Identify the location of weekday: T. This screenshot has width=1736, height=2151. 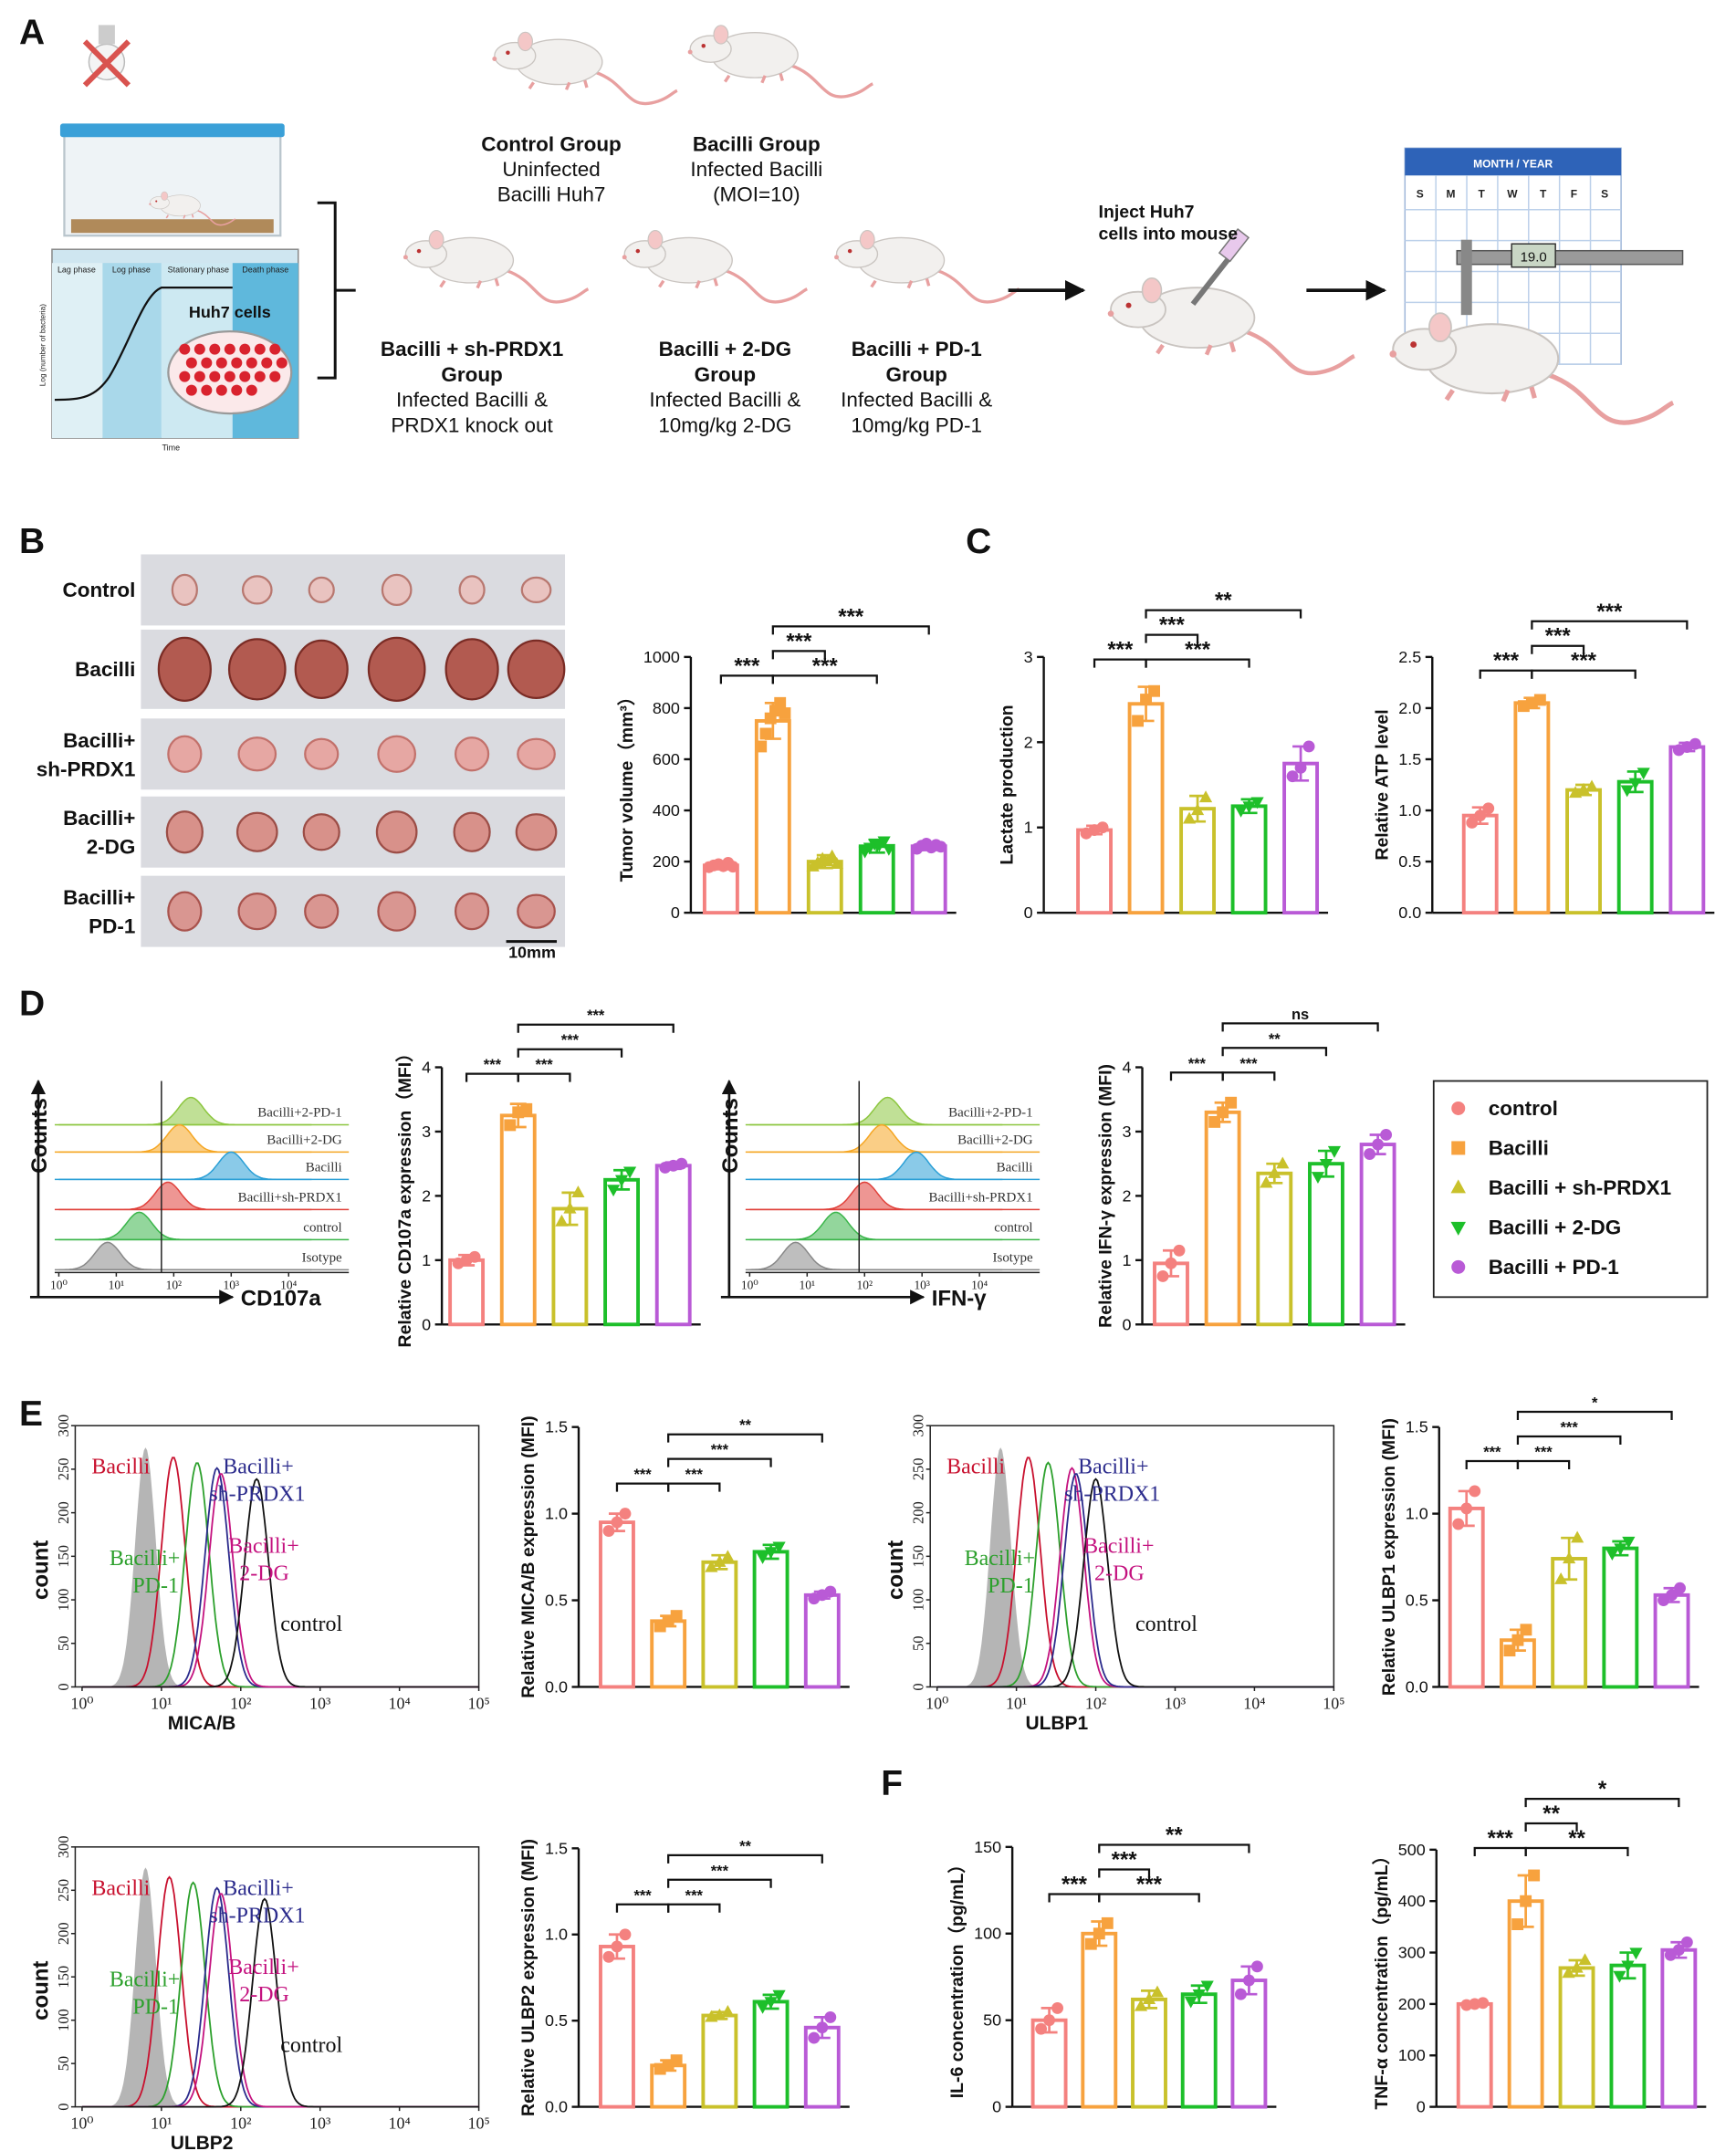
(1543, 193).